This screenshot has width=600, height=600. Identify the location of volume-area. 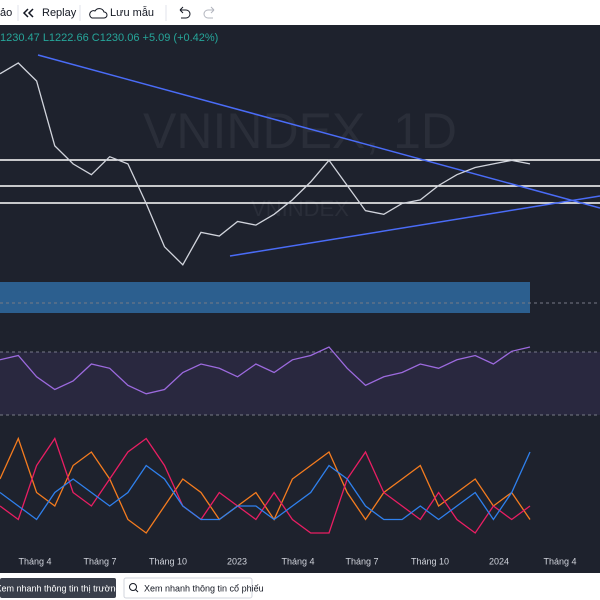
(265, 297).